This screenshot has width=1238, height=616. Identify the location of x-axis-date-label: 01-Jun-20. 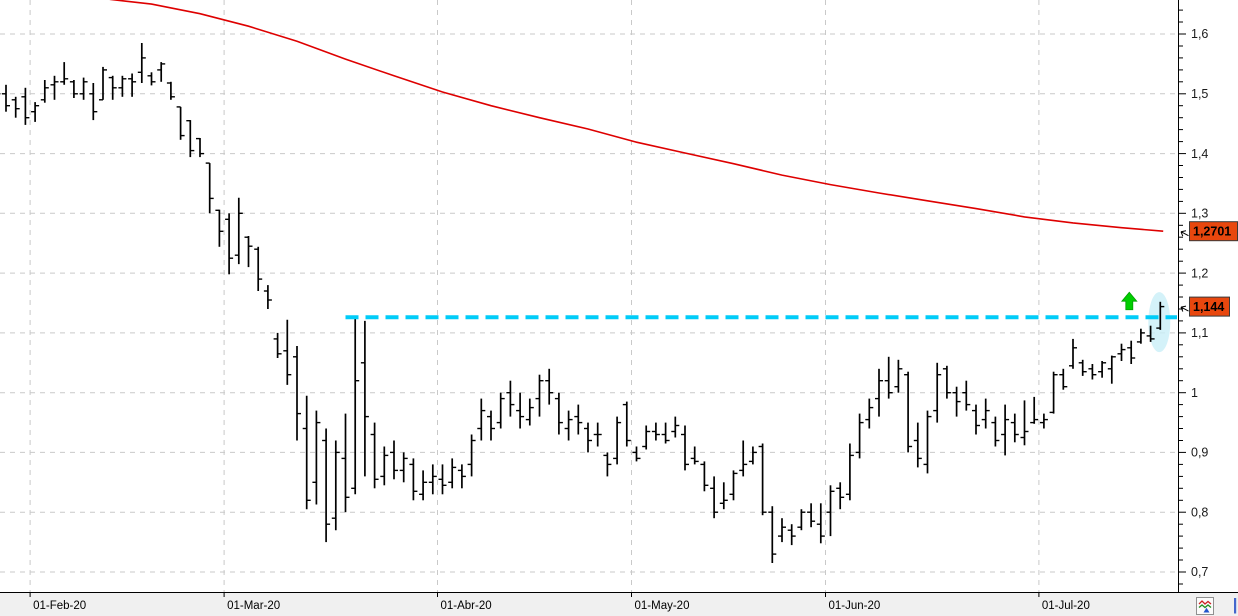
(855, 606).